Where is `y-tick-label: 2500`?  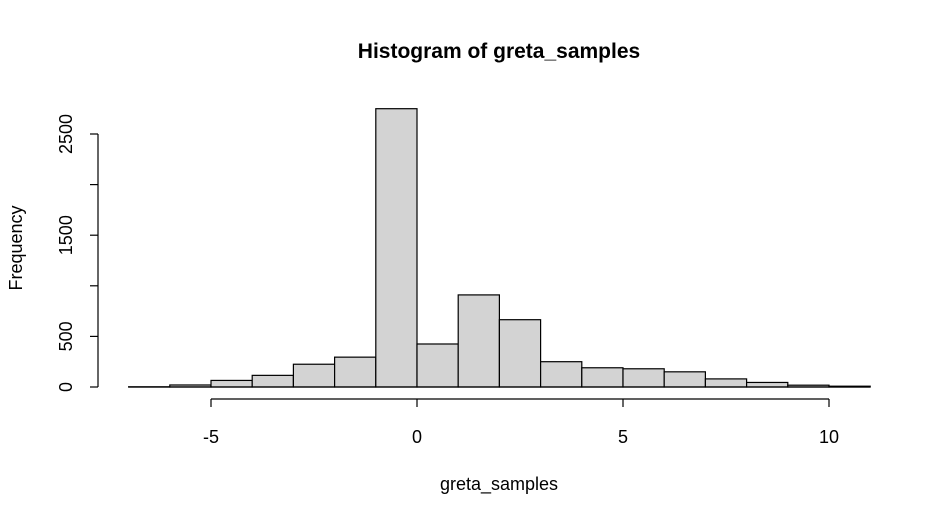 y-tick-label: 2500 is located at coordinates (66, 134).